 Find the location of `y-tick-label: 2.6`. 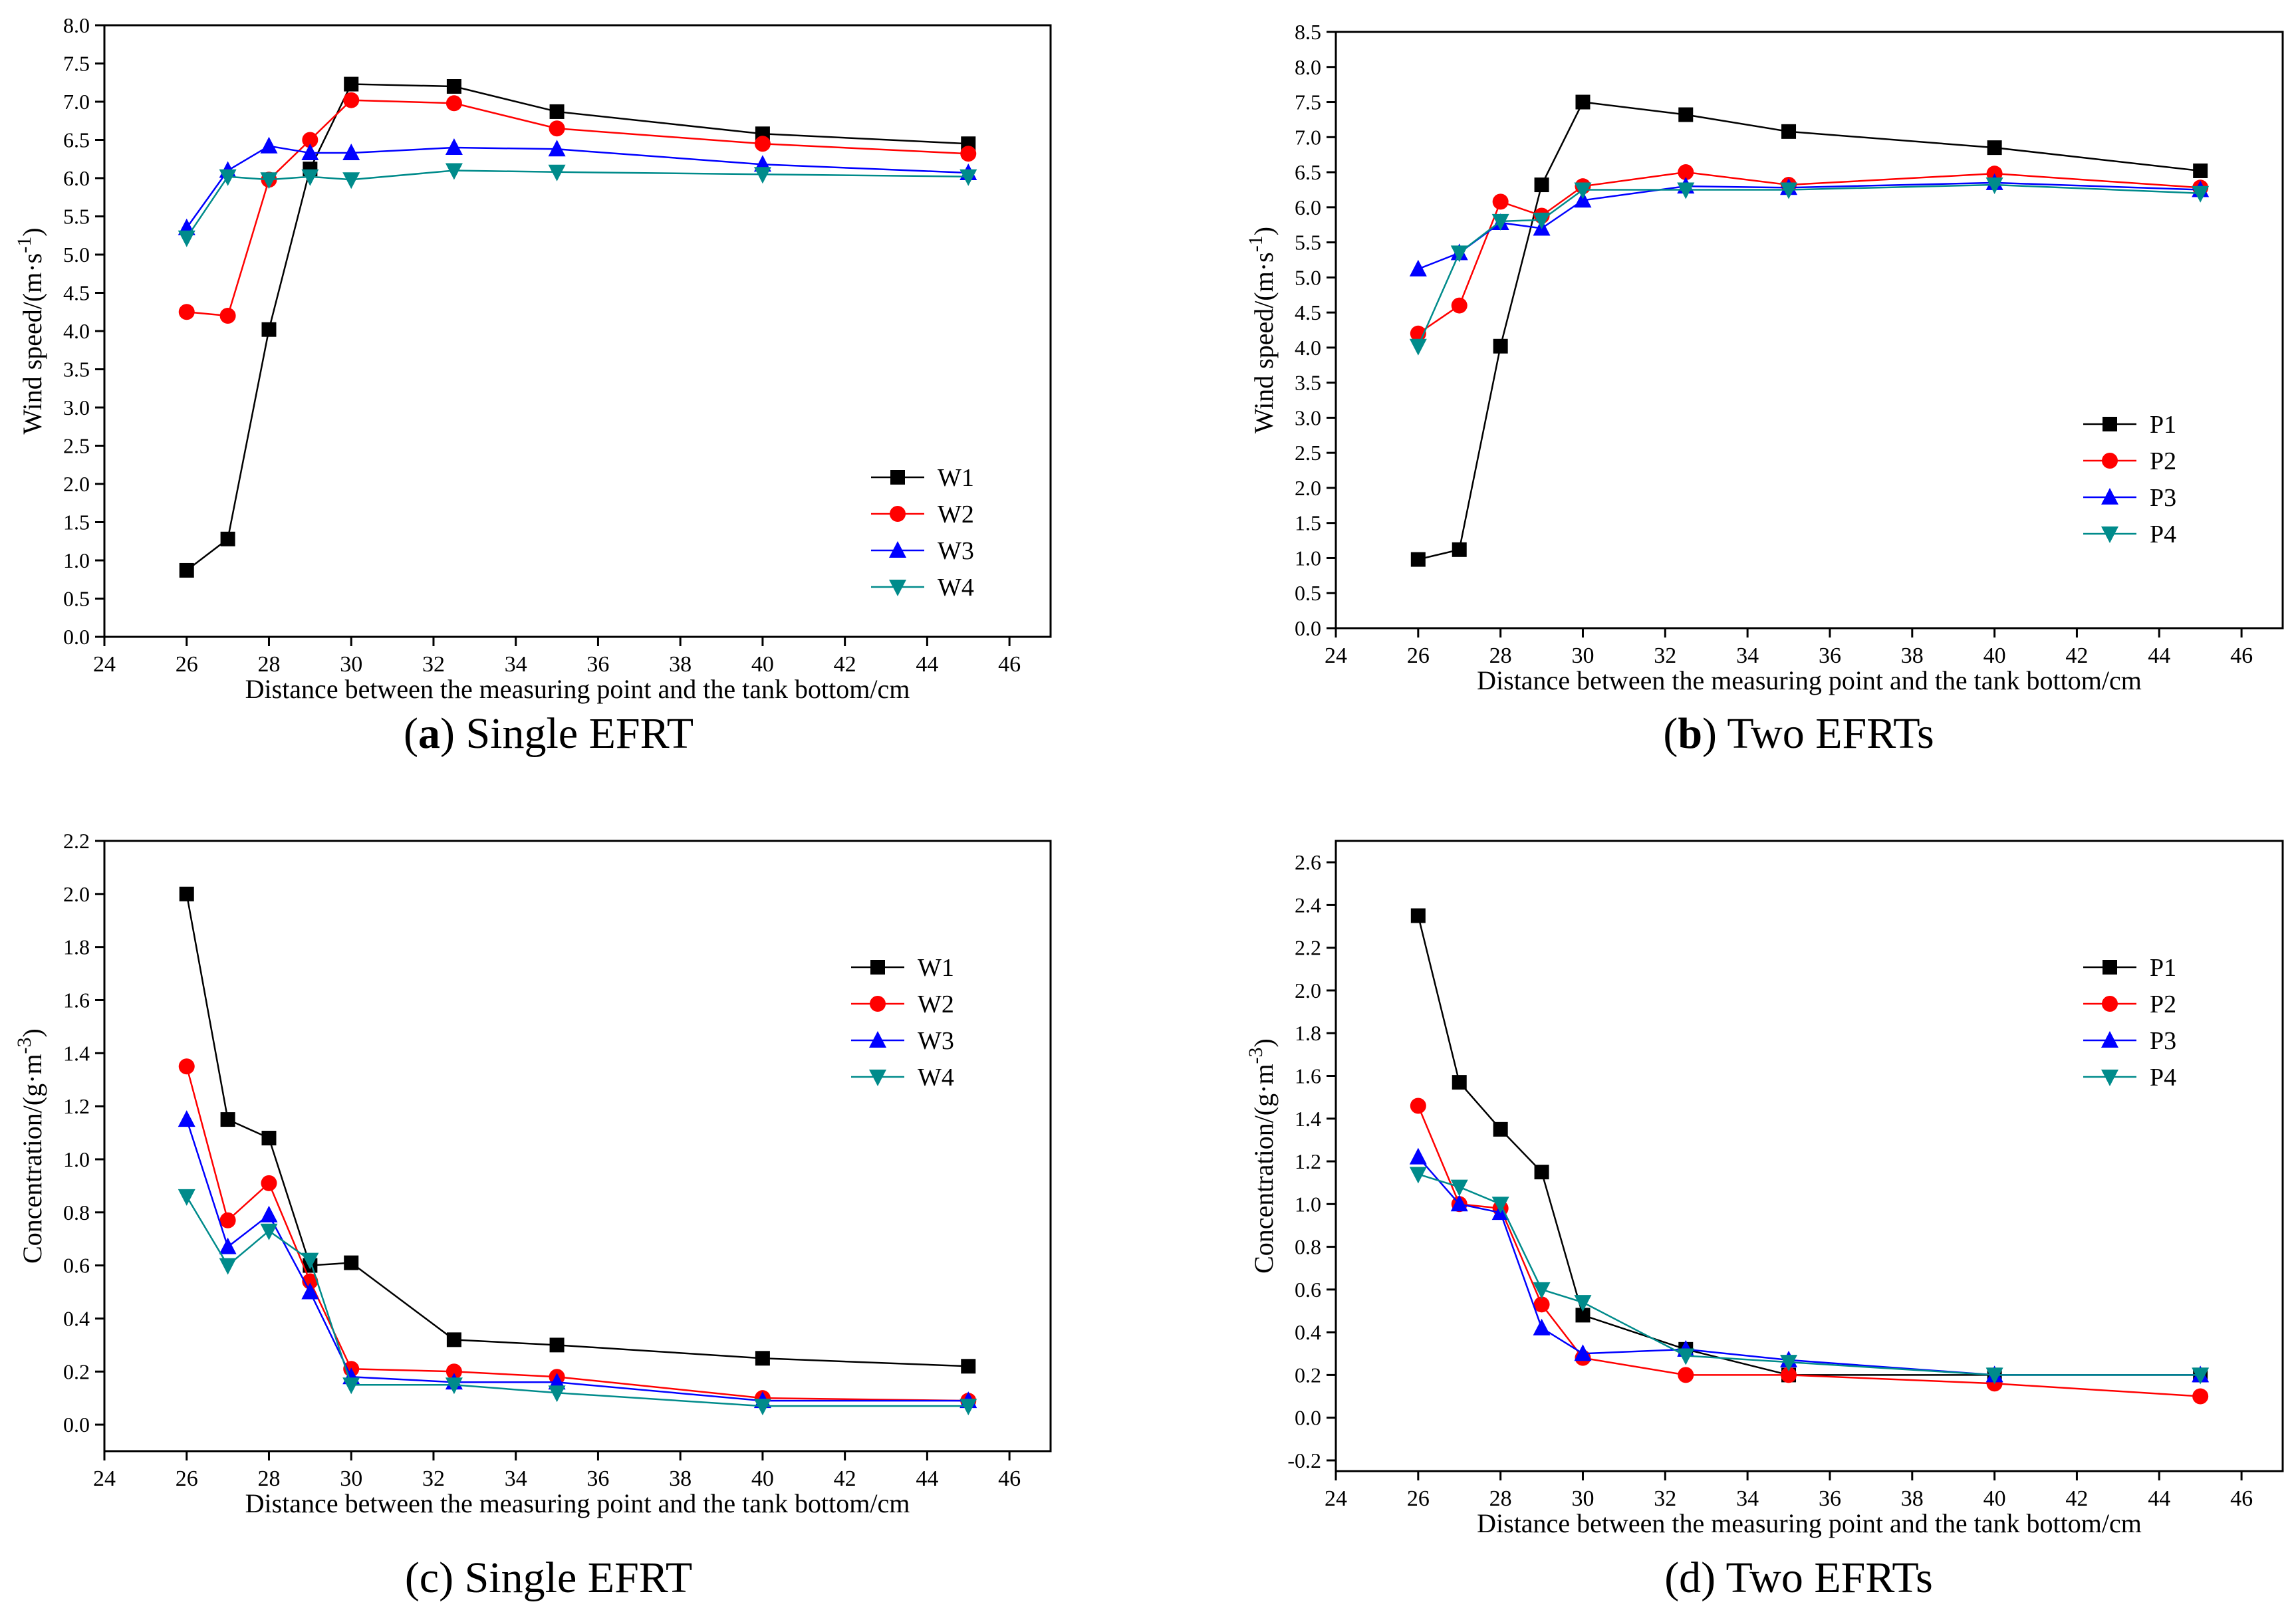

y-tick-label: 2.6 is located at coordinates (1308, 862).